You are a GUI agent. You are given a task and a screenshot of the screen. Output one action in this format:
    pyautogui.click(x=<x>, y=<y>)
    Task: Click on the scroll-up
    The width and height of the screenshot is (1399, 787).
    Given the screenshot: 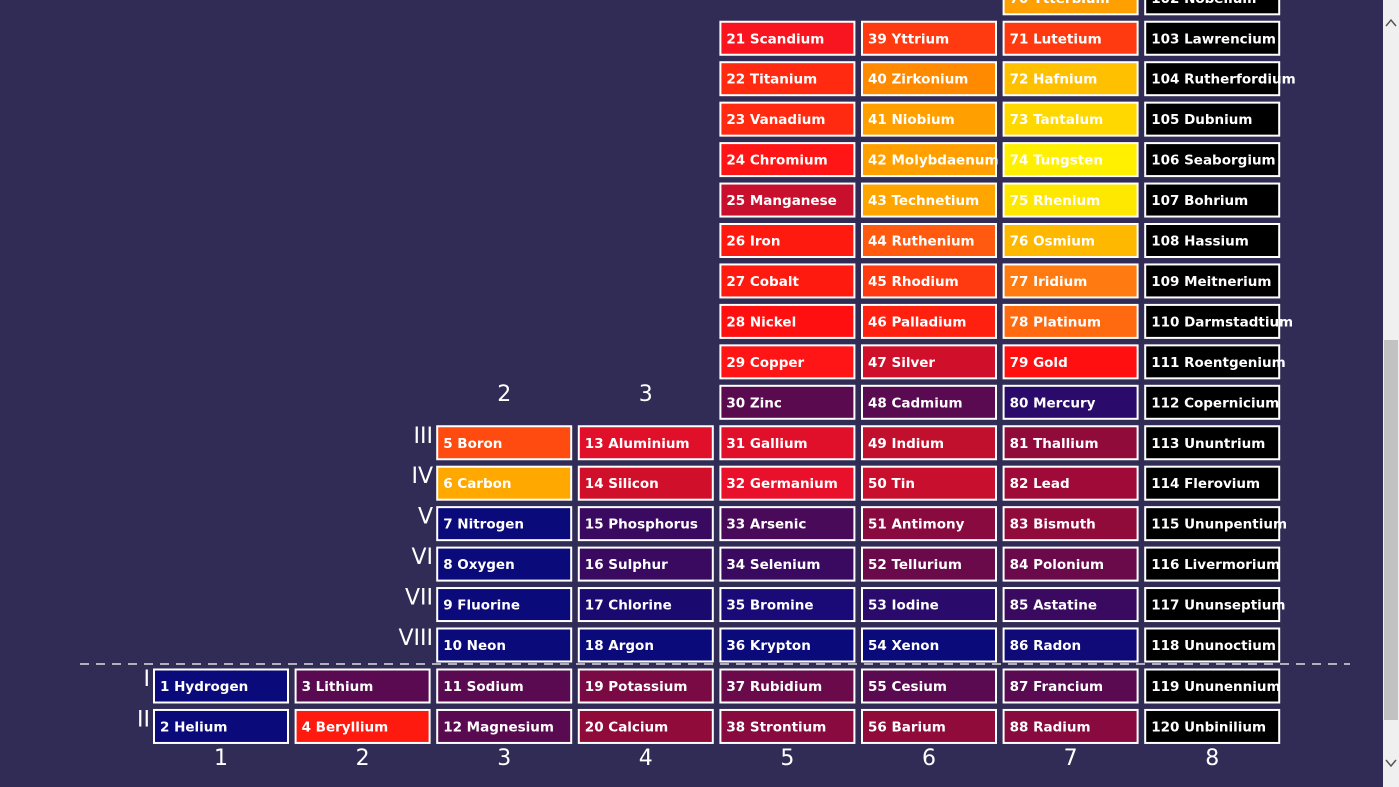 What is the action you would take?
    pyautogui.click(x=1391, y=22)
    